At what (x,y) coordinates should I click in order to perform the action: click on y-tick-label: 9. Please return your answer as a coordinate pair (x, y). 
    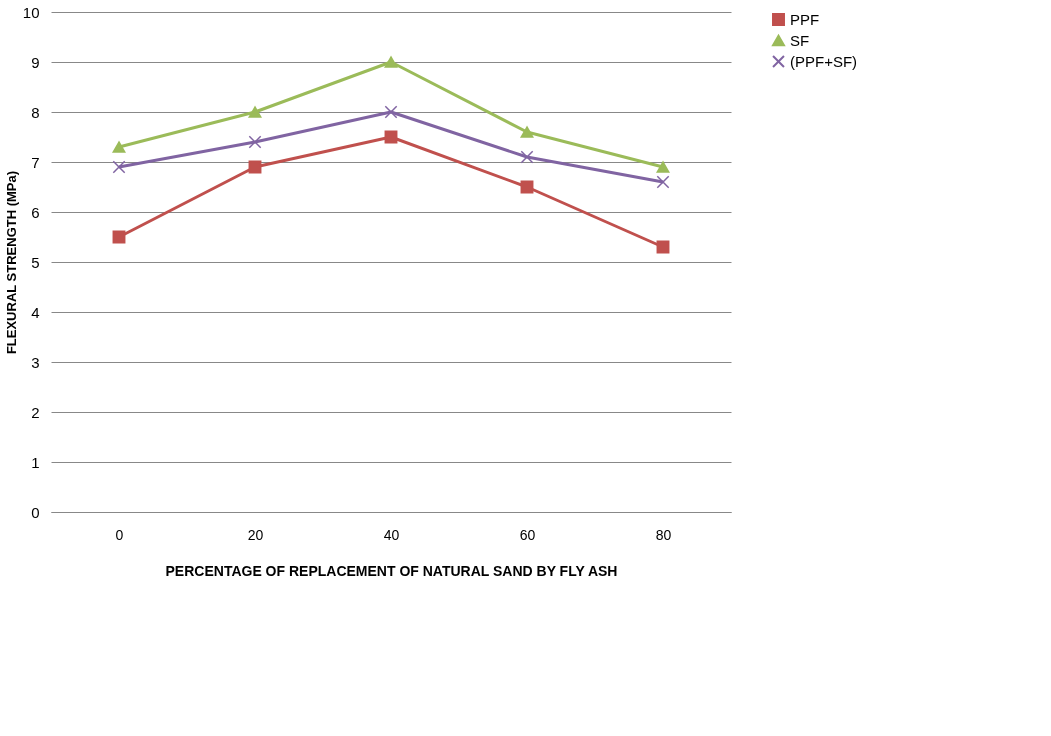
    Looking at the image, I should click on (35, 62).